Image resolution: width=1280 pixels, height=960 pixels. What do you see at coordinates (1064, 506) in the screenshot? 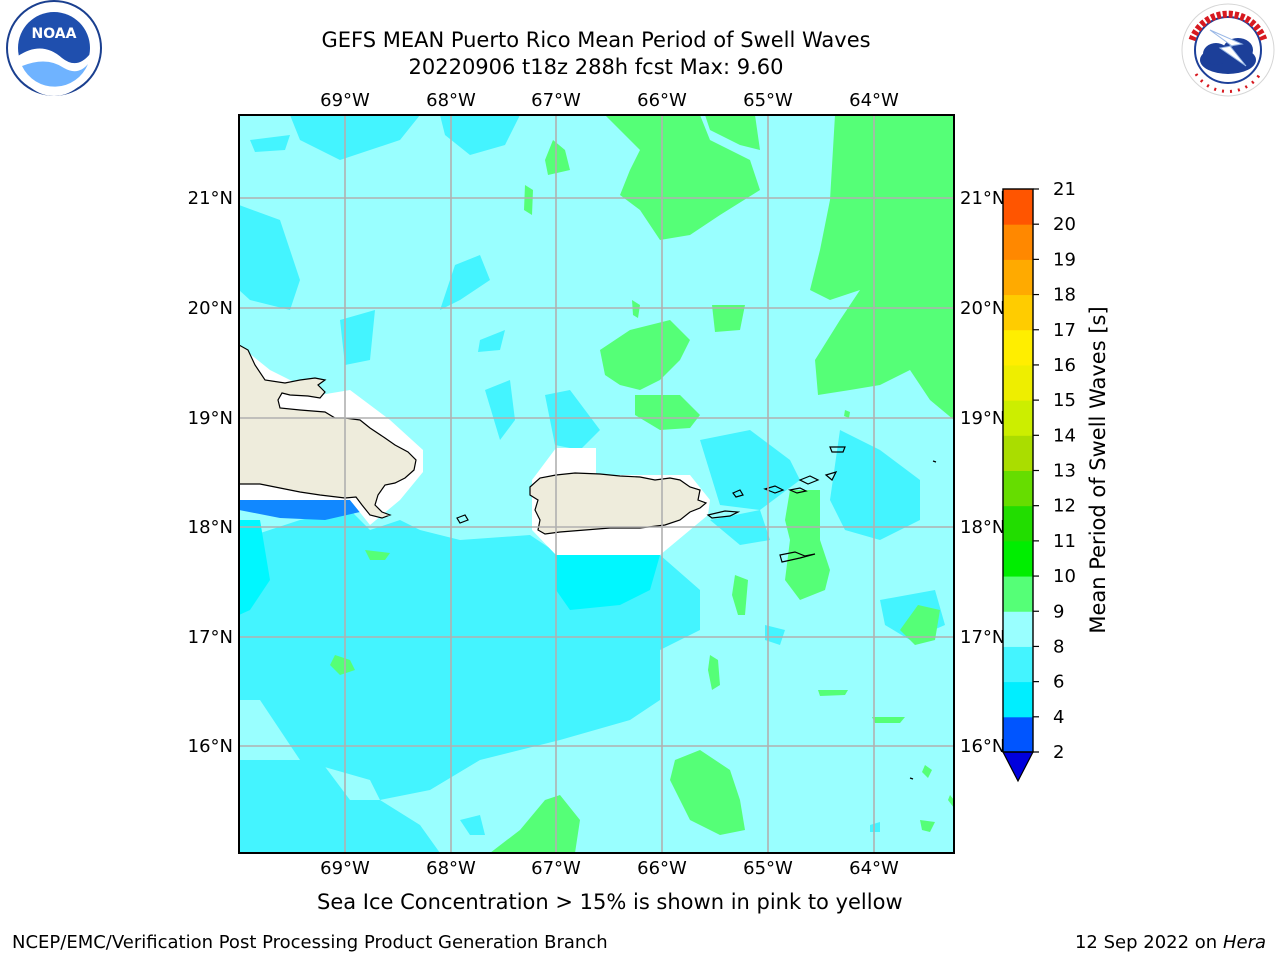
I see `colorbar-tick-label: 12` at bounding box center [1064, 506].